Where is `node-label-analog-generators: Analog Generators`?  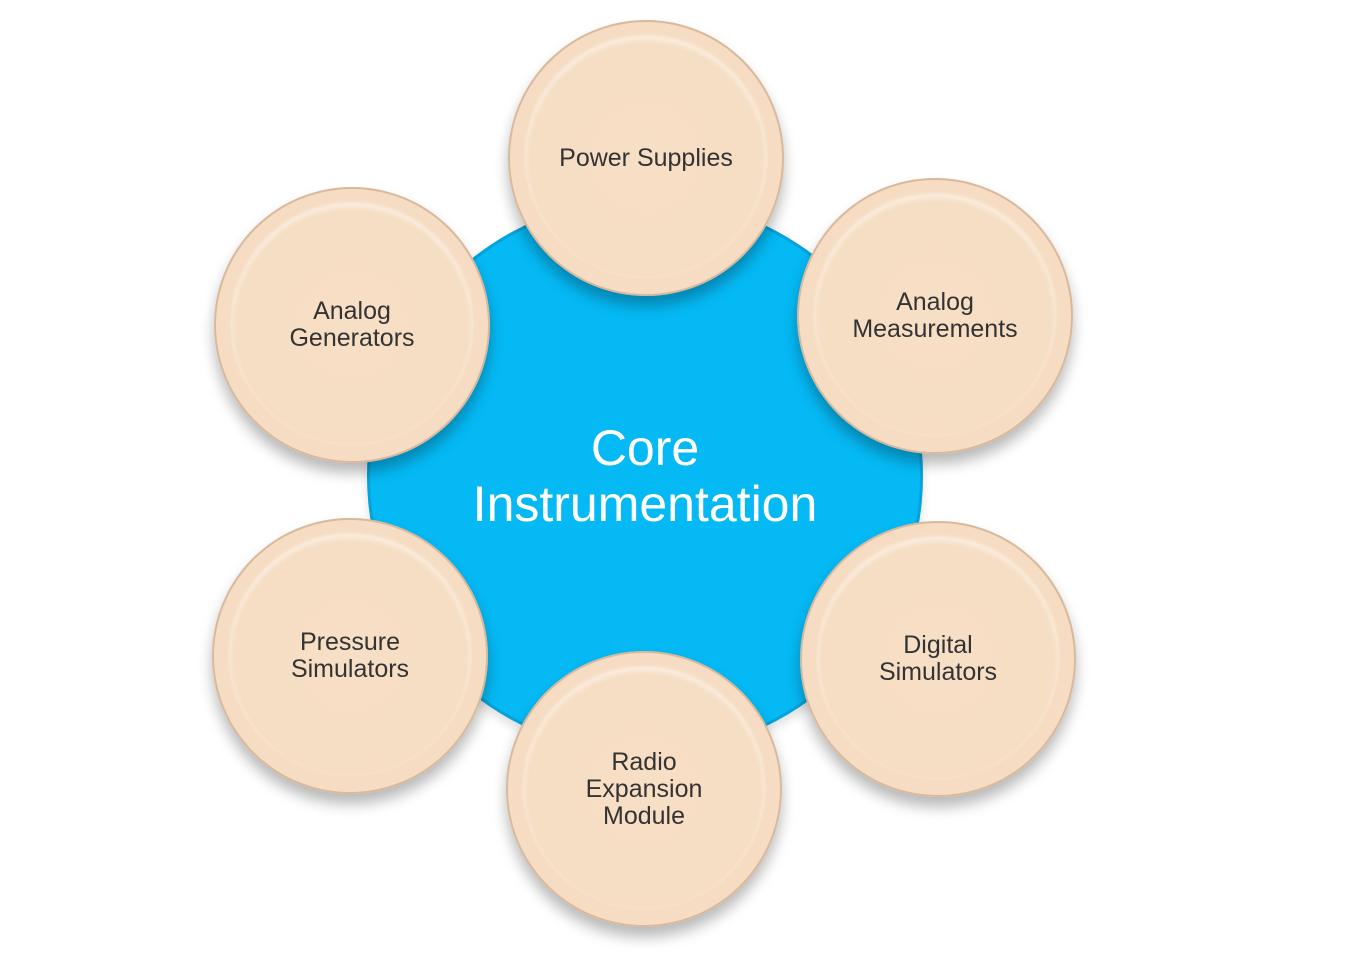
node-label-analog-generators: Analog Generators is located at coordinates (352, 324).